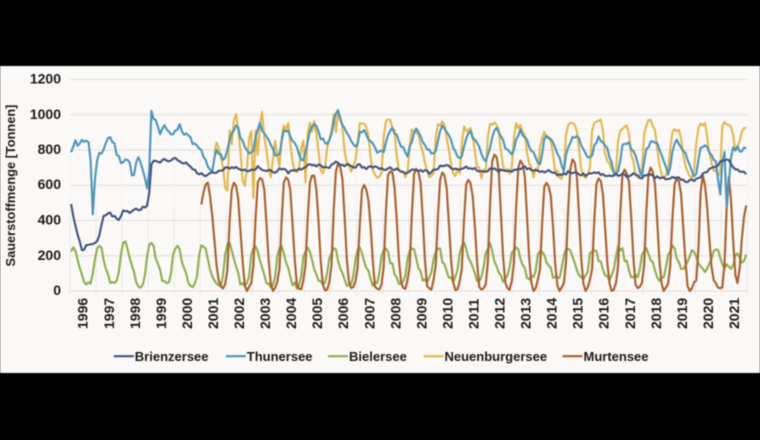 The height and width of the screenshot is (440, 760). I want to click on svg-text: 2010, so click(447, 313).